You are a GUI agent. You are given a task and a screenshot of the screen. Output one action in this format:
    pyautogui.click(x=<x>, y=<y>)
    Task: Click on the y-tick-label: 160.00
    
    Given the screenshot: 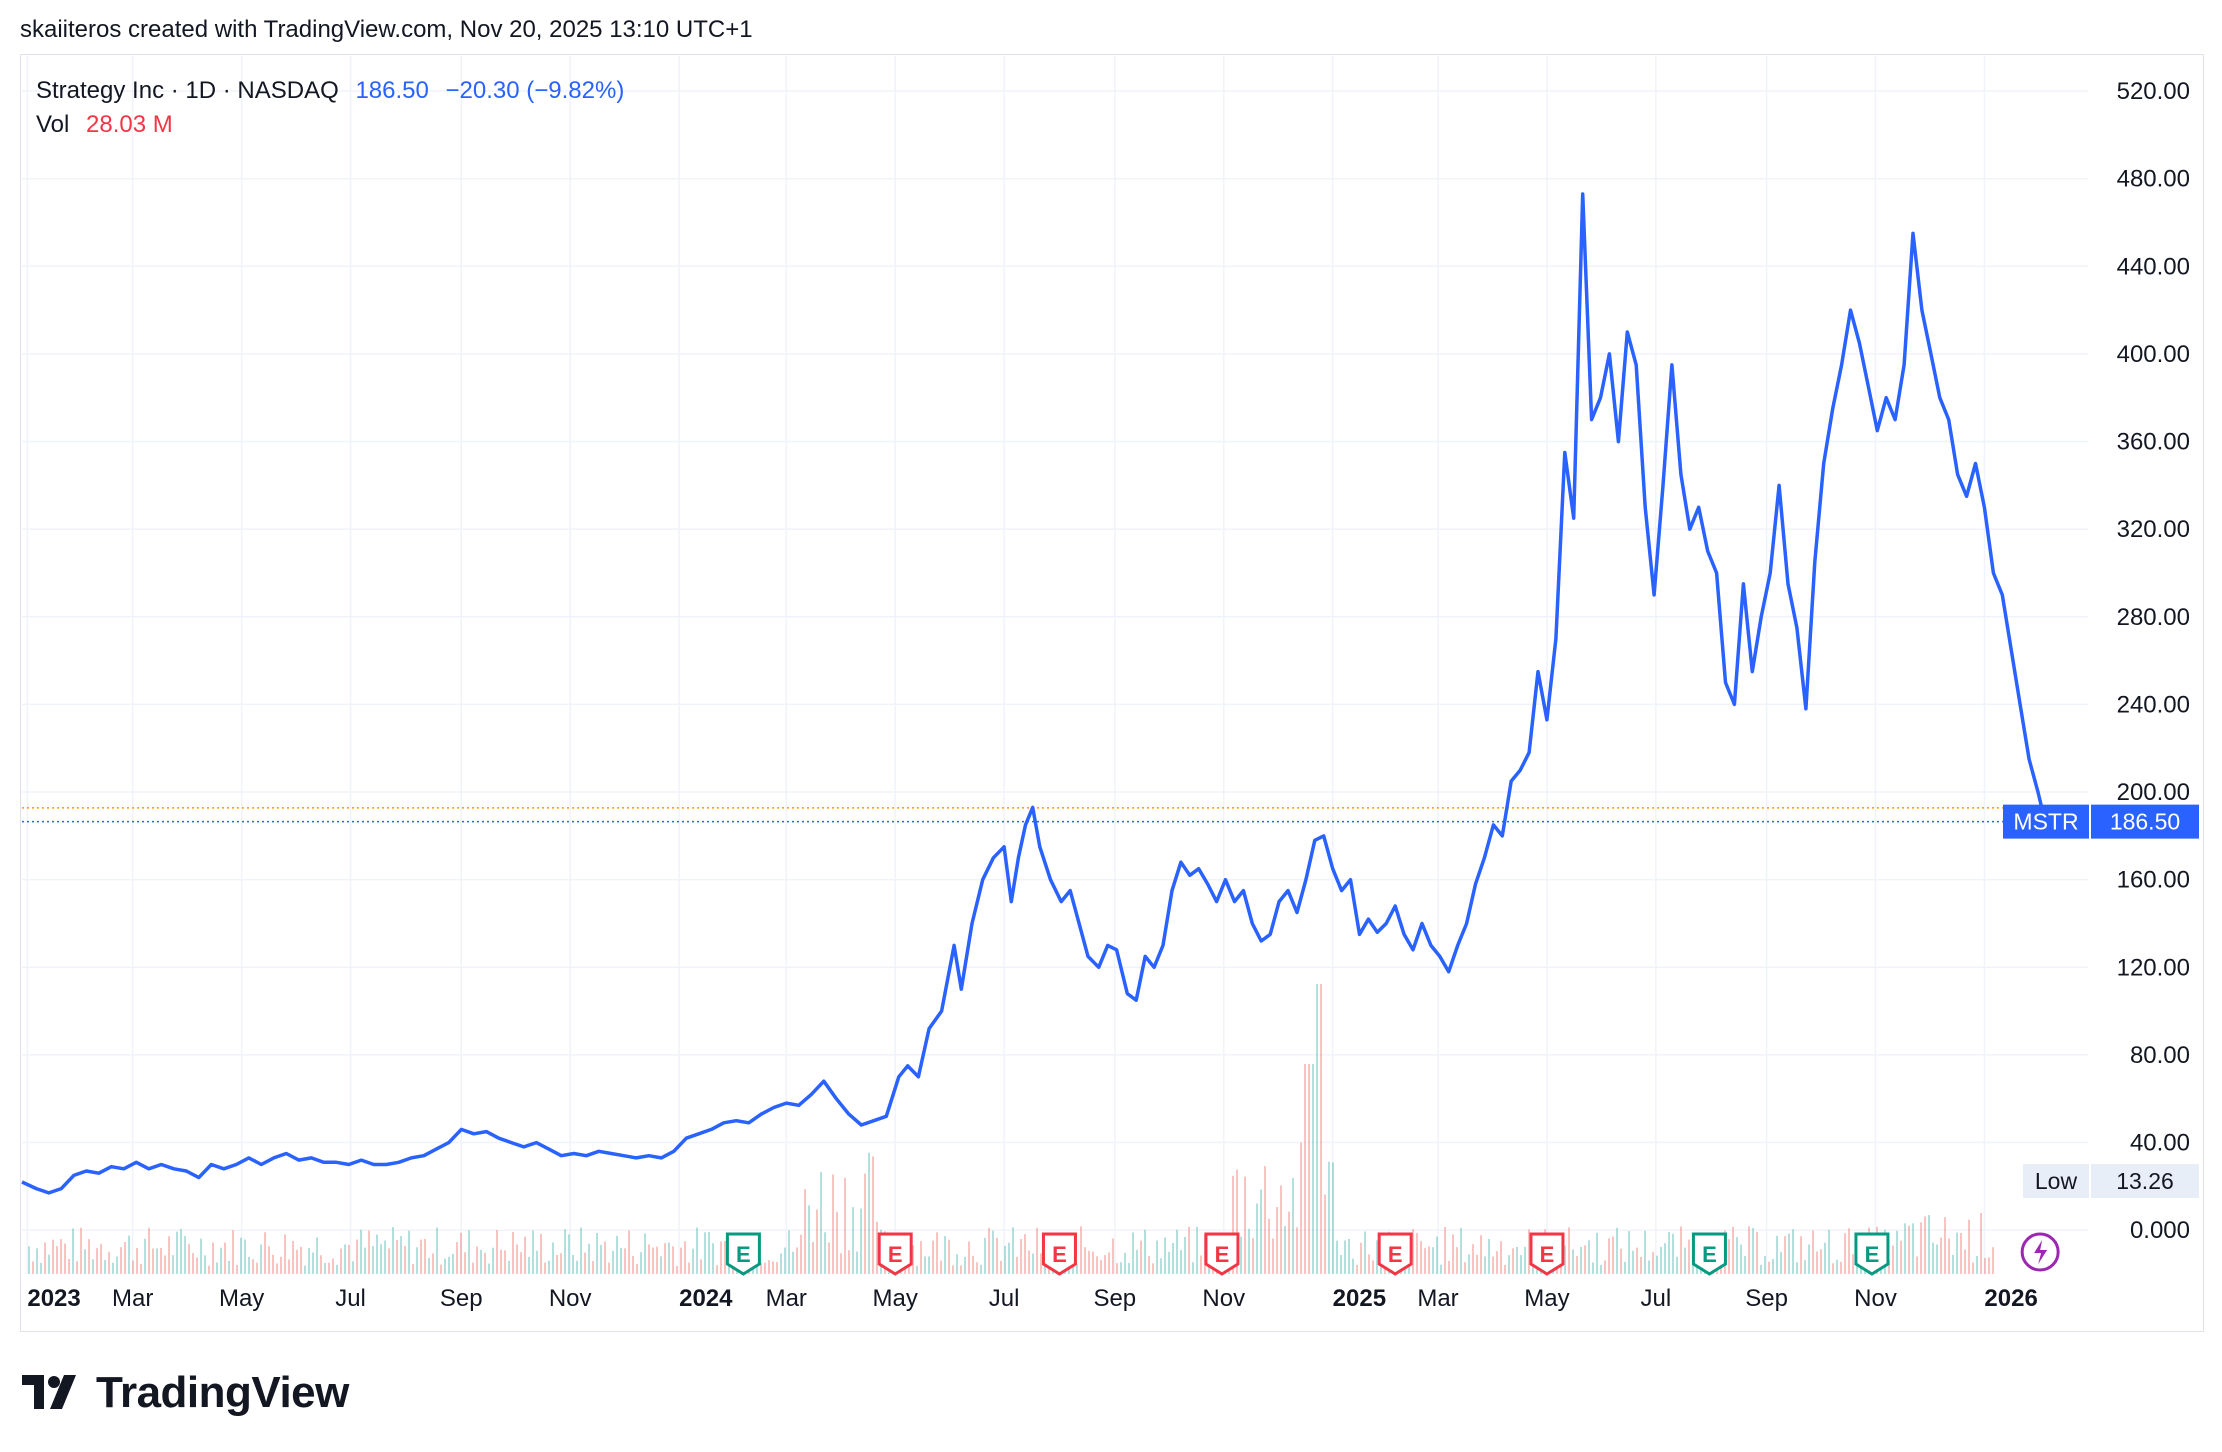 What is the action you would take?
    pyautogui.click(x=2153, y=880)
    